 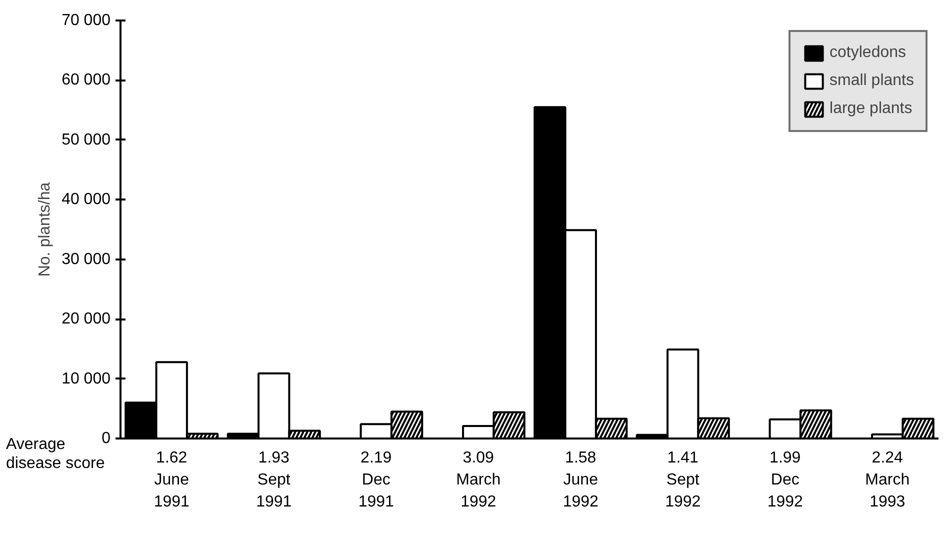 I want to click on x-tick-label: 2.19 Dec 1991, so click(x=376, y=480).